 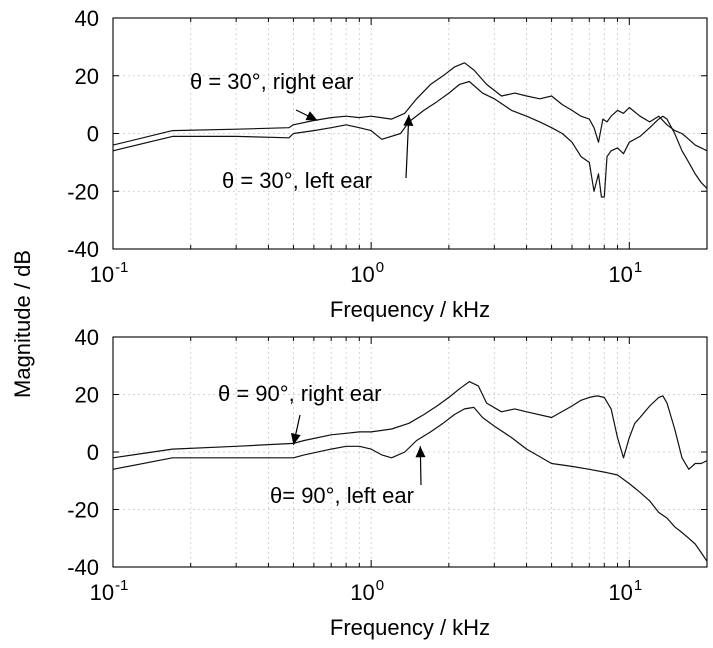 I want to click on annotation-text: θ= 90°, left ear, so click(x=342, y=495).